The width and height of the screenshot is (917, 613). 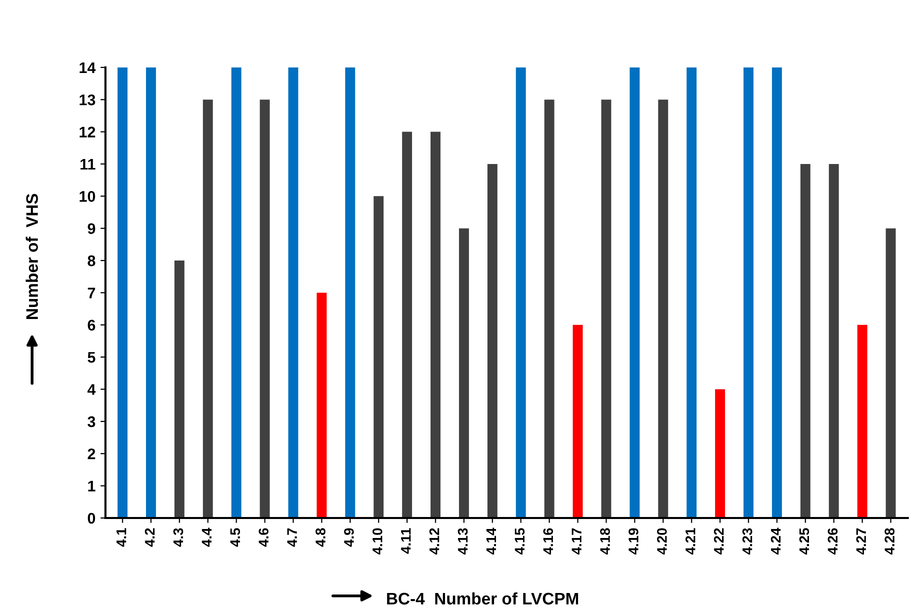 I want to click on x-tick-label: 4.7, so click(x=292, y=537).